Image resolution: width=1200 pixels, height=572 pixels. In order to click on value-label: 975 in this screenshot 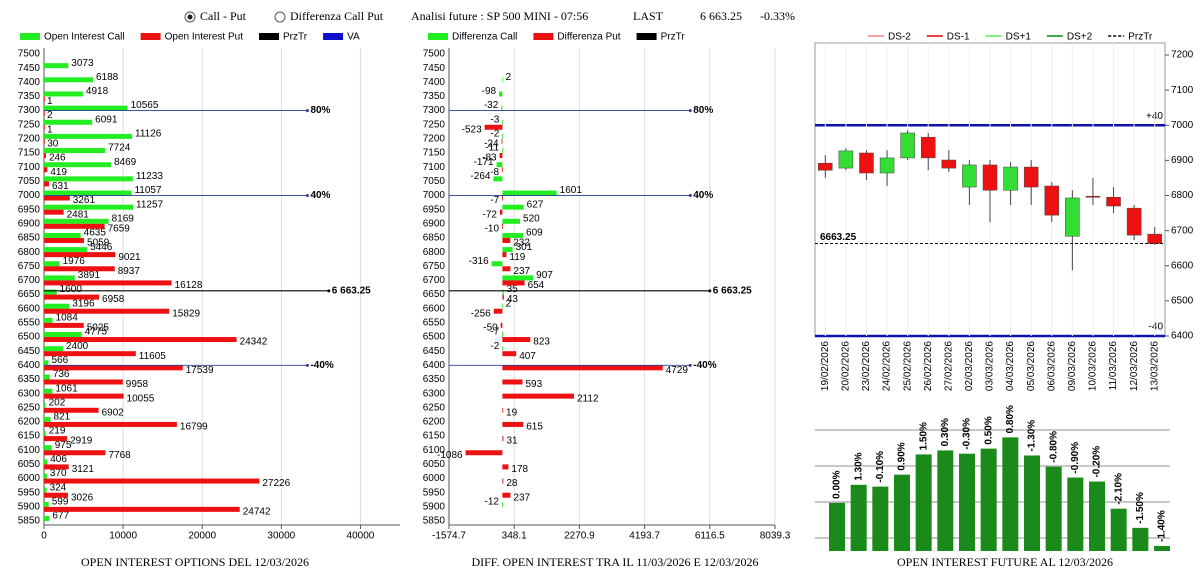, I will do `click(63, 445)`.